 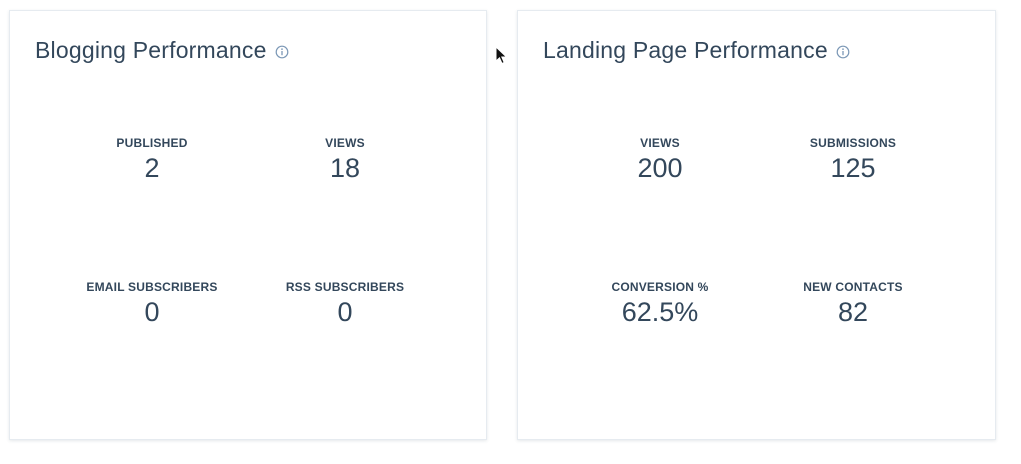 What do you see at coordinates (152, 287) in the screenshot?
I see `metric-label: EMAIL SUBSCRIBERS` at bounding box center [152, 287].